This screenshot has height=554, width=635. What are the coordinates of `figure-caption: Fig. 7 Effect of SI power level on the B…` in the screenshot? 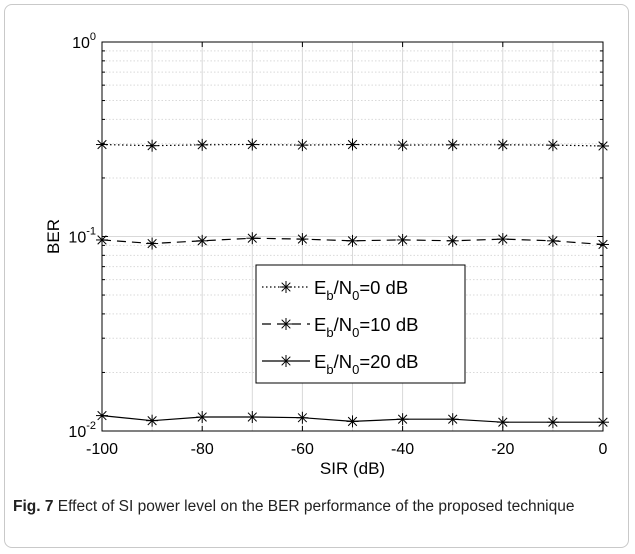 It's located at (313, 507).